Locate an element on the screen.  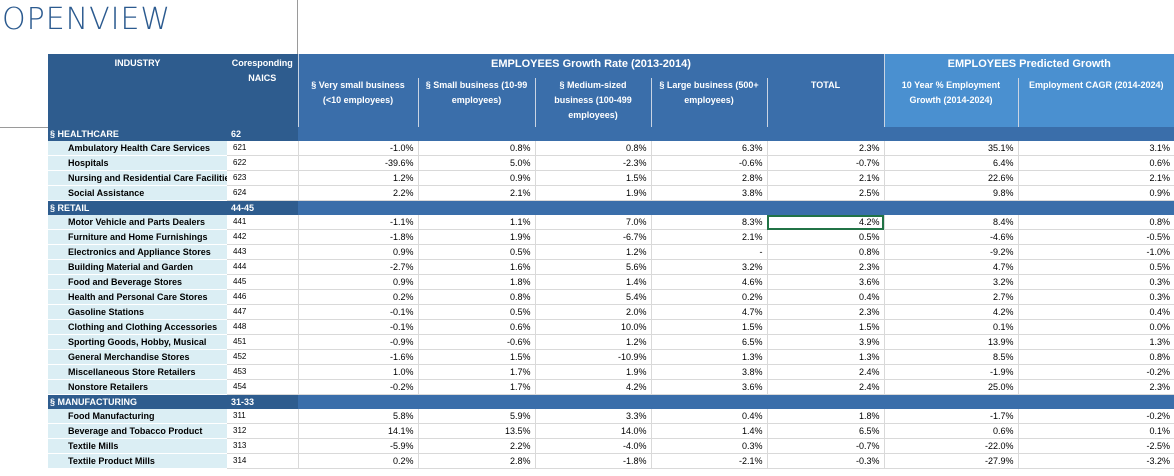
value-cell: 3.2% is located at coordinates (950, 282).